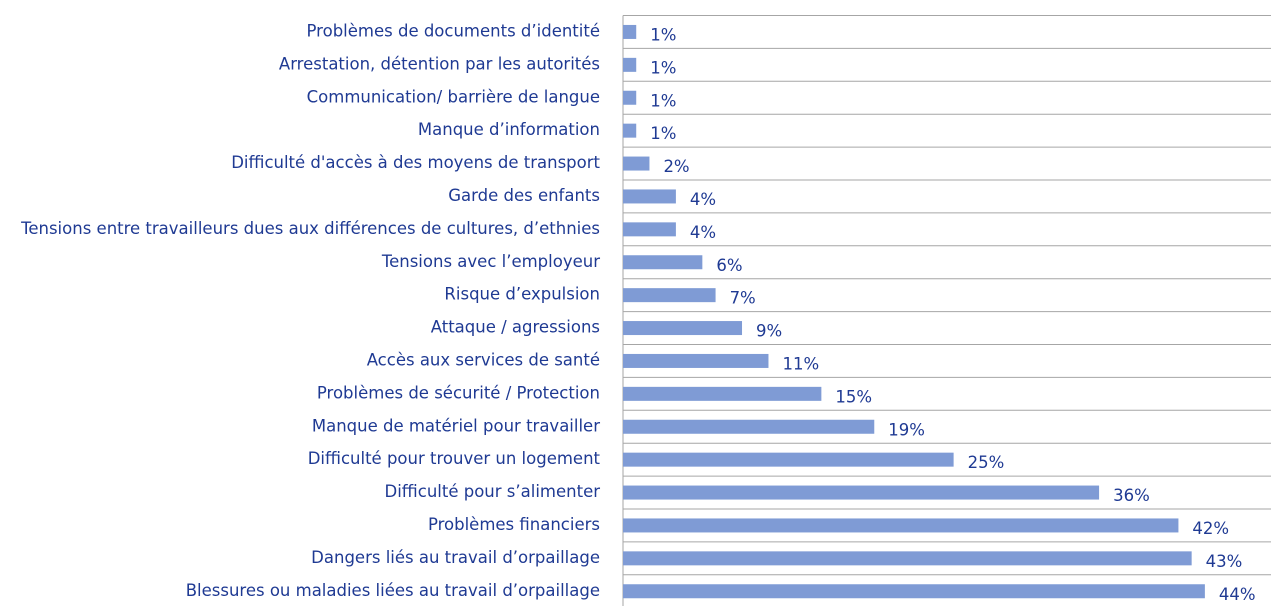 This screenshot has width=1271, height=606. What do you see at coordinates (454, 458) in the screenshot?
I see `category-label: Difficulté pour trouver un logement` at bounding box center [454, 458].